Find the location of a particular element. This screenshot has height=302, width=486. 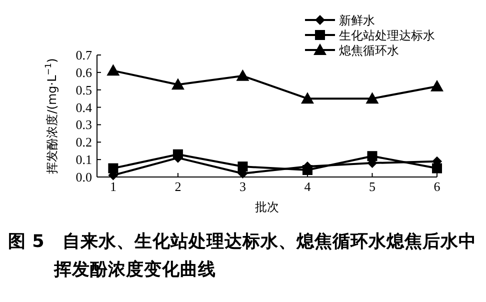

x-tick-label: 1 is located at coordinates (113, 186).